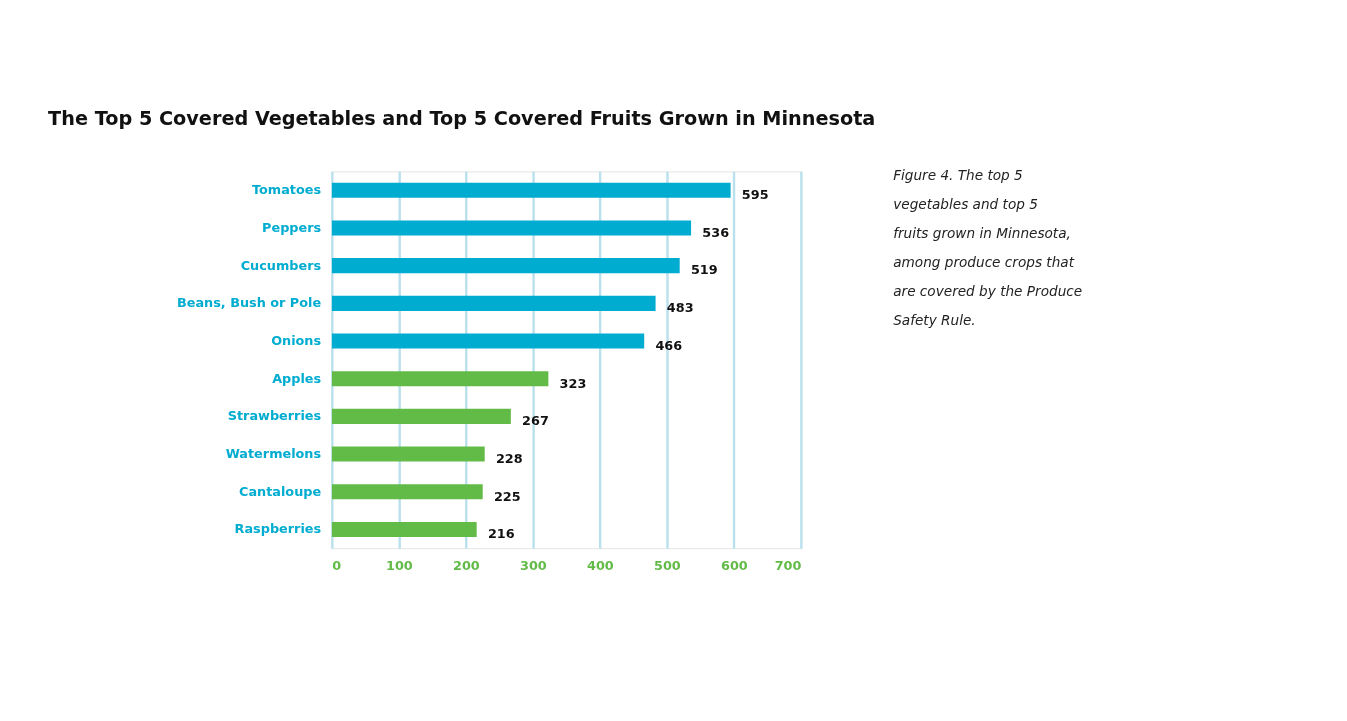 This screenshot has width=1347, height=721. What do you see at coordinates (296, 341) in the screenshot?
I see `y-tick-label: Onions` at bounding box center [296, 341].